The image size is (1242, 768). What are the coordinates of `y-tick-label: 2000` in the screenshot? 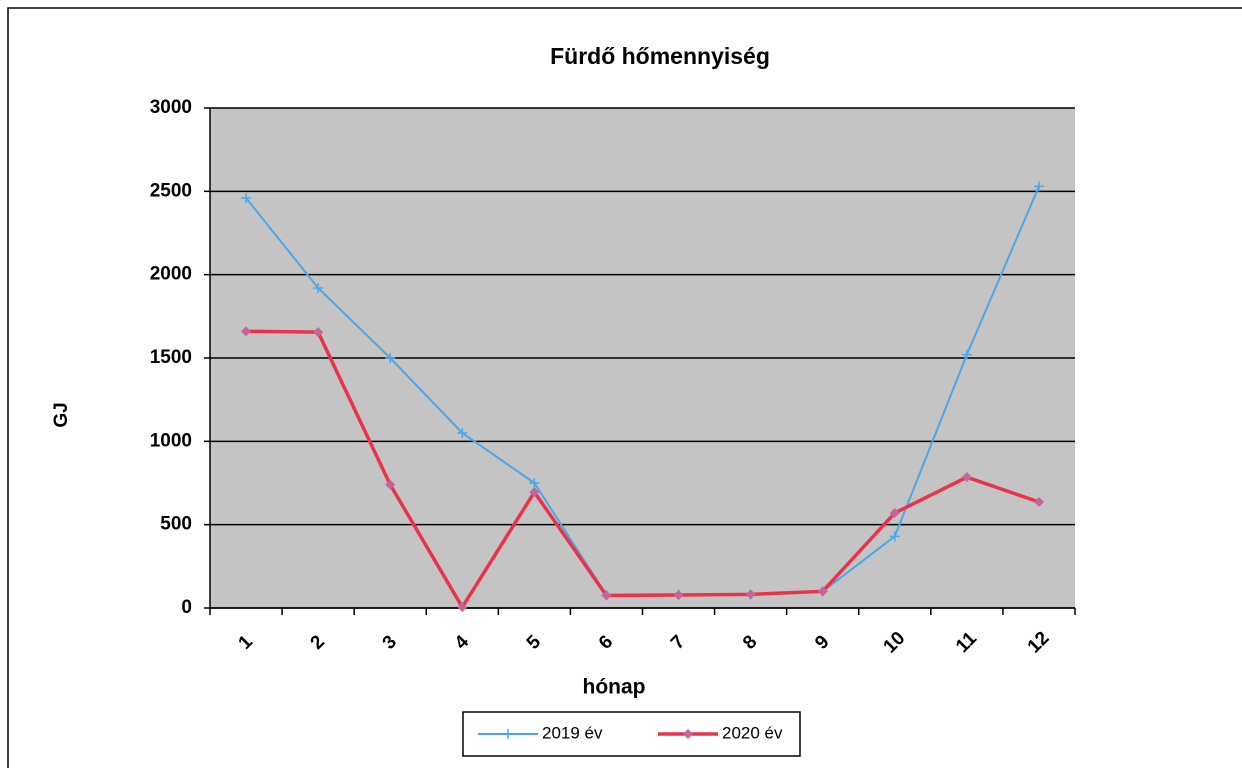 It's located at (171, 274).